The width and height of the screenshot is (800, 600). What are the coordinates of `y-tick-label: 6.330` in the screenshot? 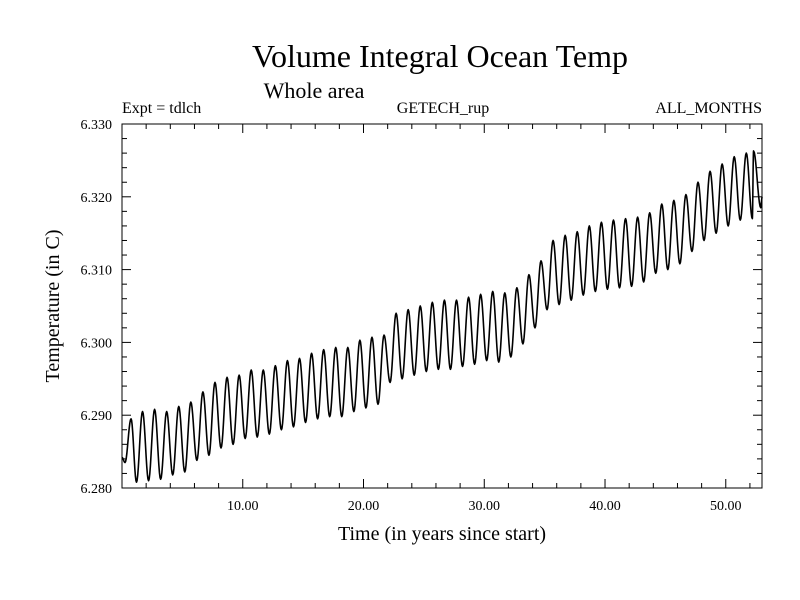 It's located at (97, 125).